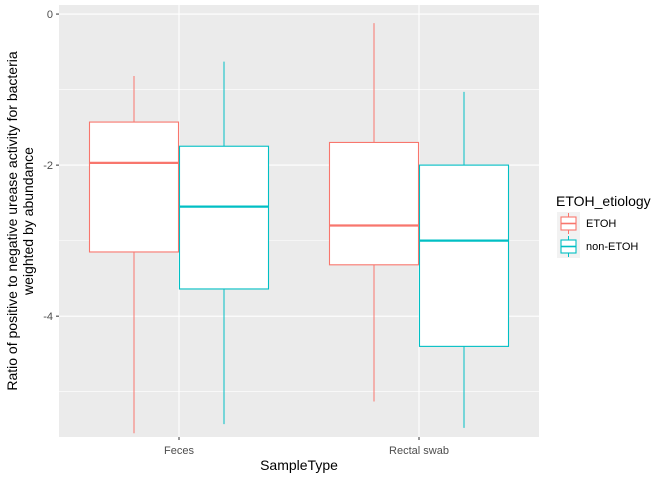  Describe the element at coordinates (134, 254) in the screenshot. I see `box-ETOH-Feces` at that location.